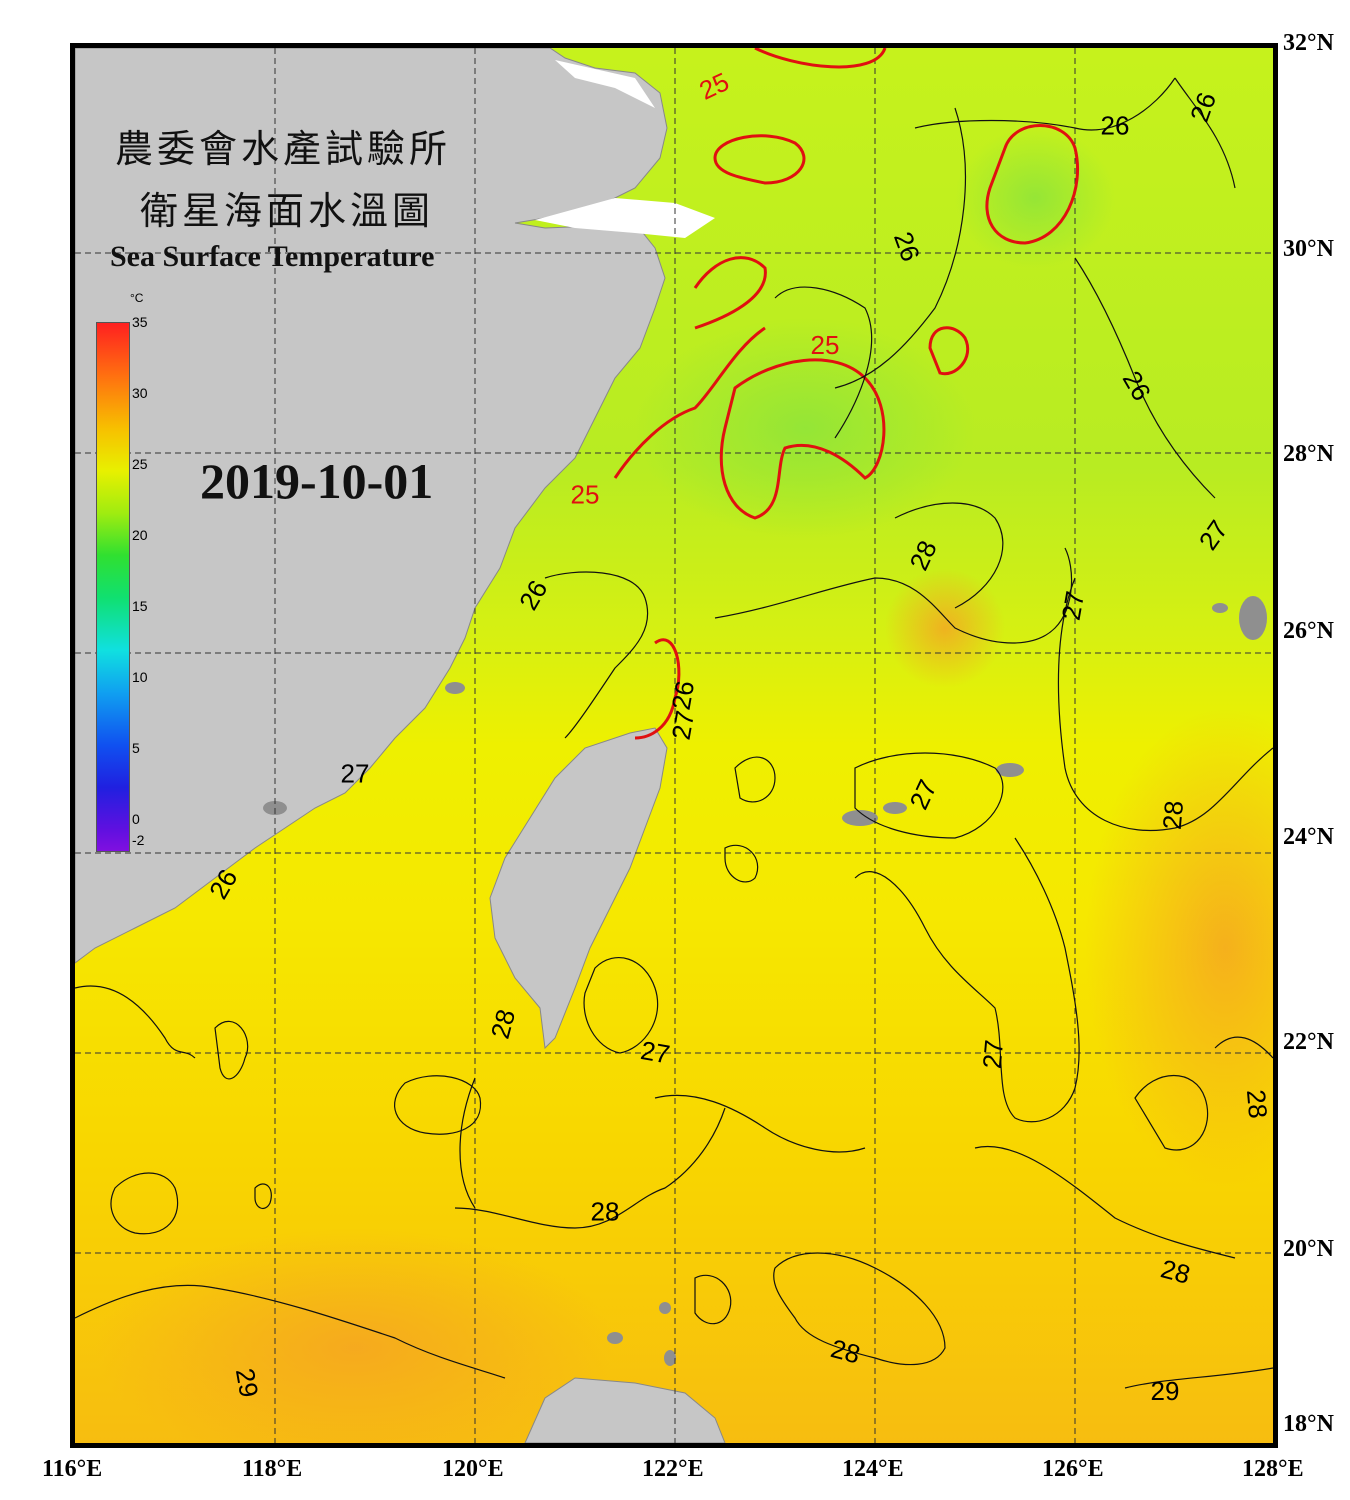  Describe the element at coordinates (873, 1469) in the screenshot. I see `longitude-label: 124°E` at that location.